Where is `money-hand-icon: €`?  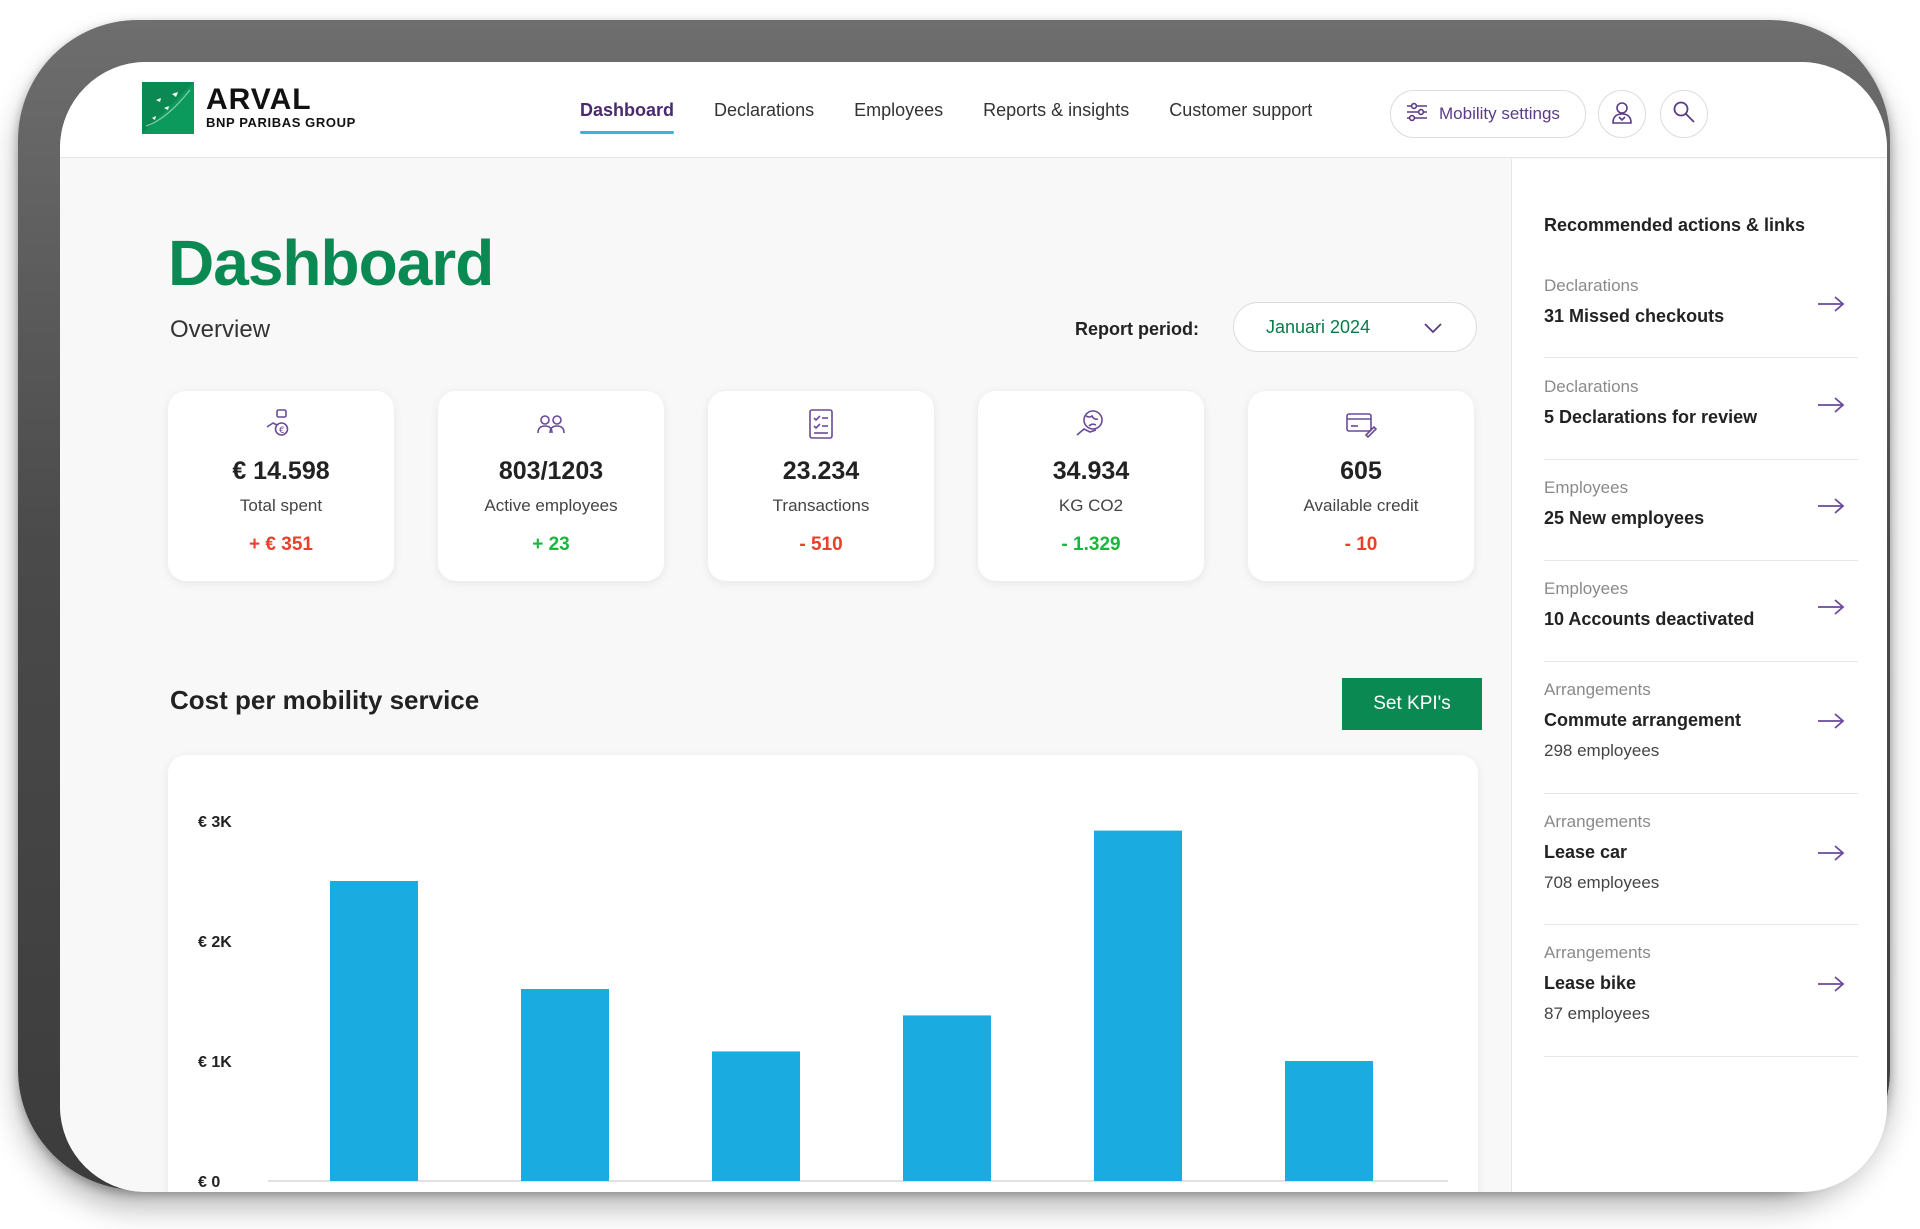
money-hand-icon: € is located at coordinates (281, 425).